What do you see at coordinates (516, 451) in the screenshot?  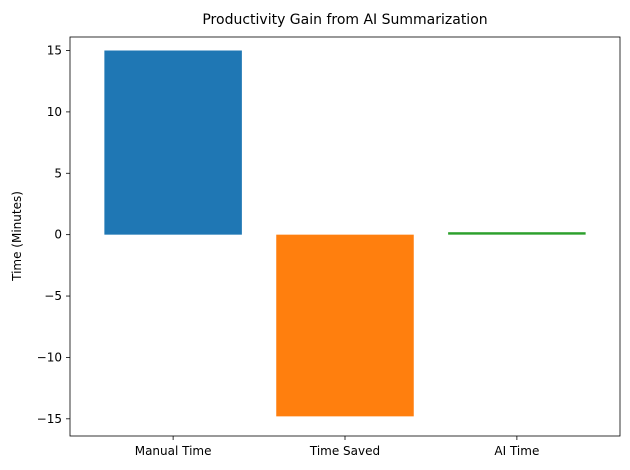 I see `x-tick-label: AI Time` at bounding box center [516, 451].